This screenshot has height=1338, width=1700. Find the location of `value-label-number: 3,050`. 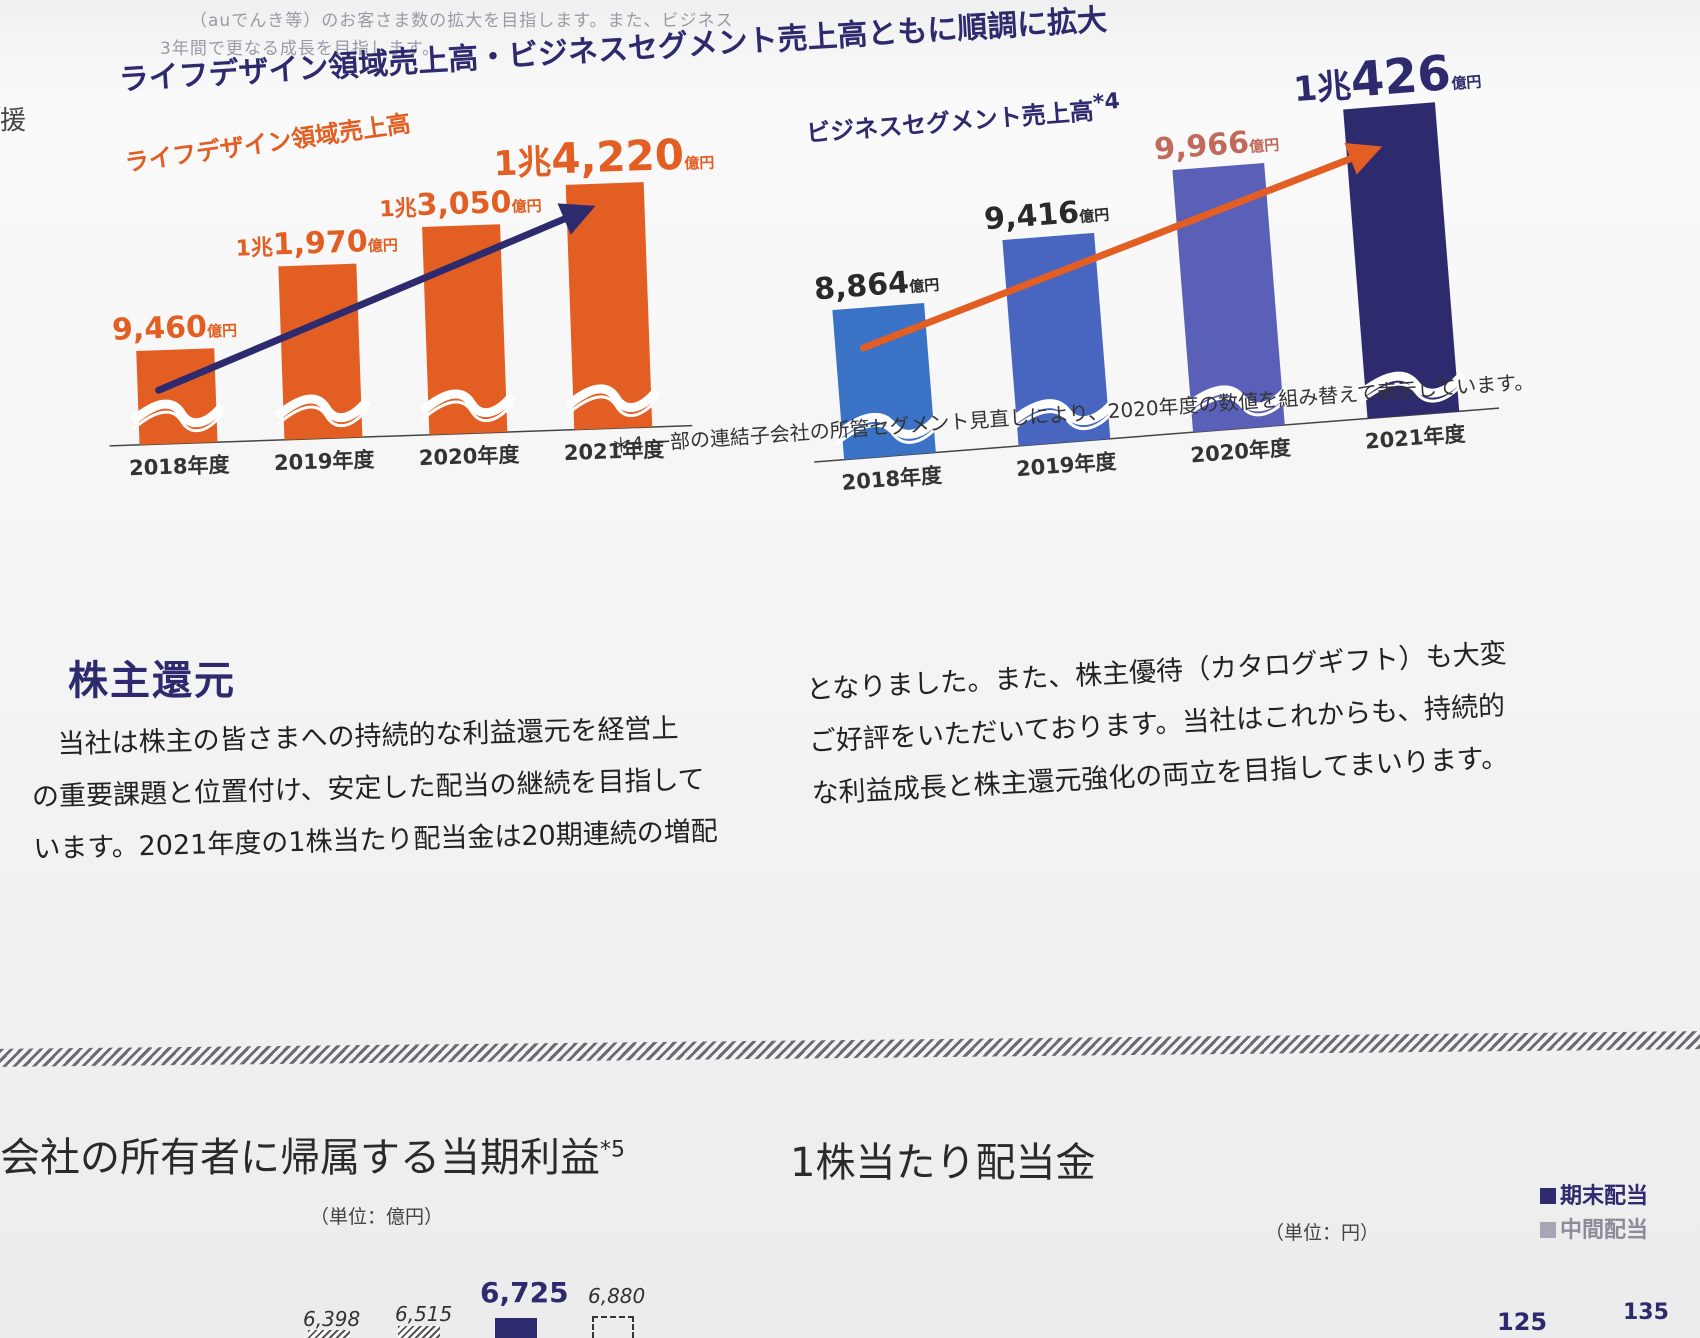

value-label-number: 3,050 is located at coordinates (464, 204).